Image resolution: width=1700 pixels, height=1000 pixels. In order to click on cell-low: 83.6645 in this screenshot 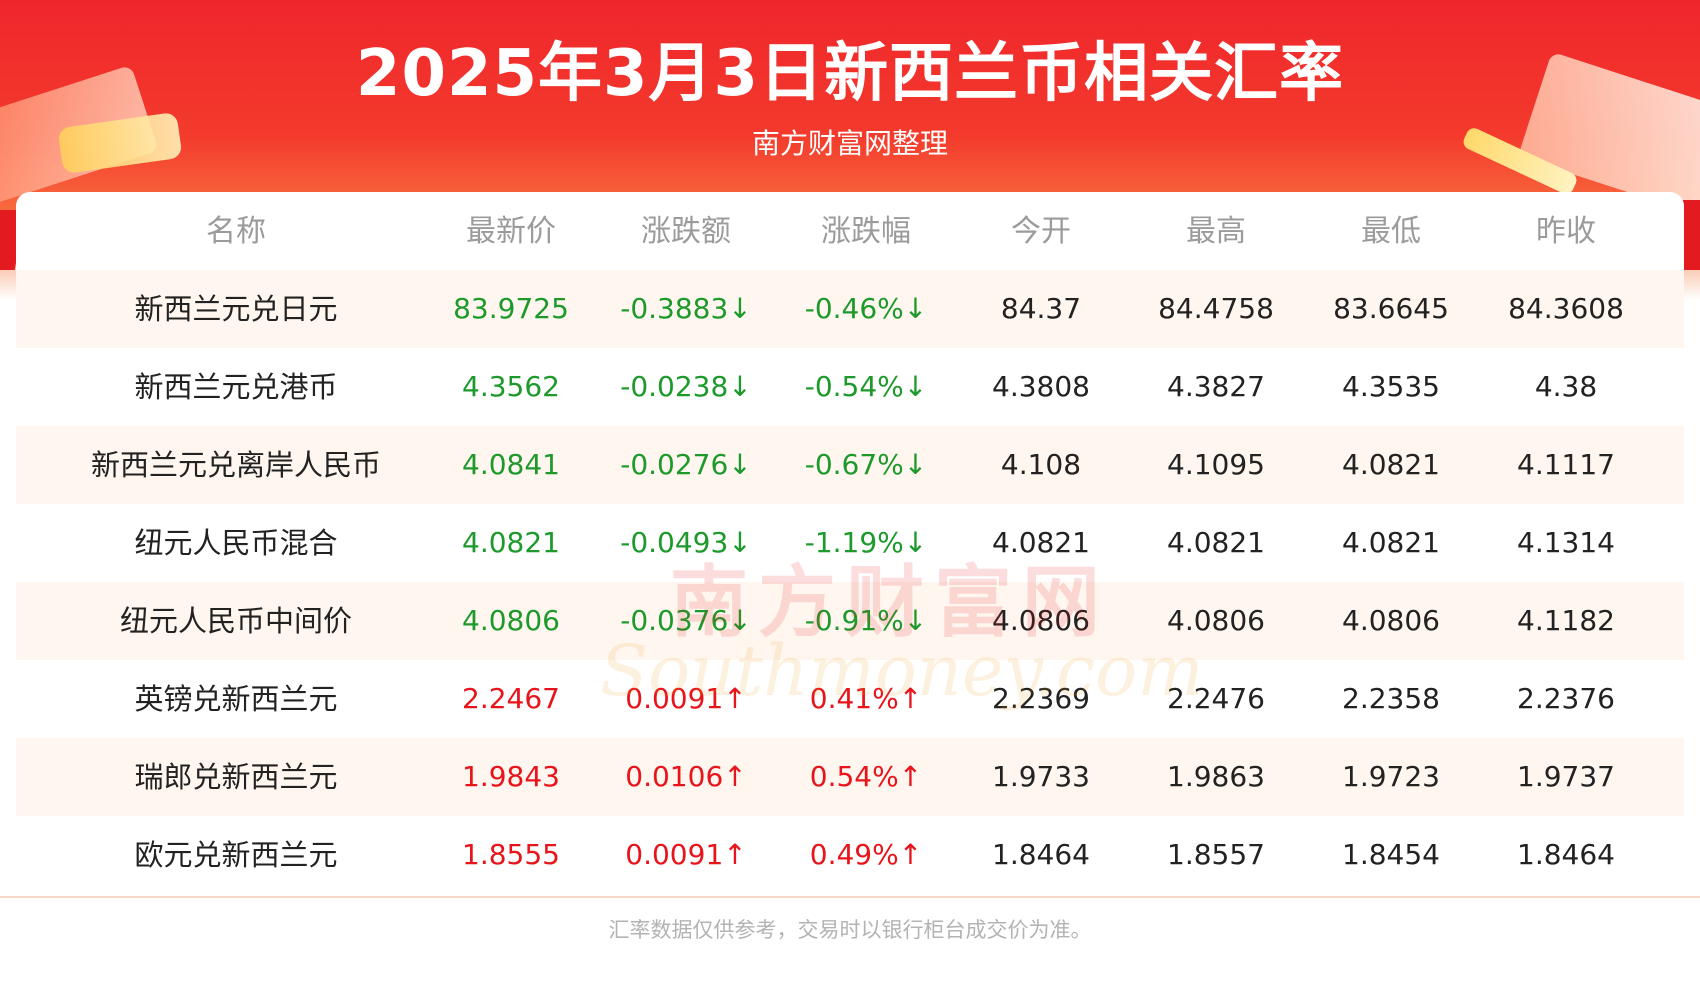, I will do `click(1391, 308)`.